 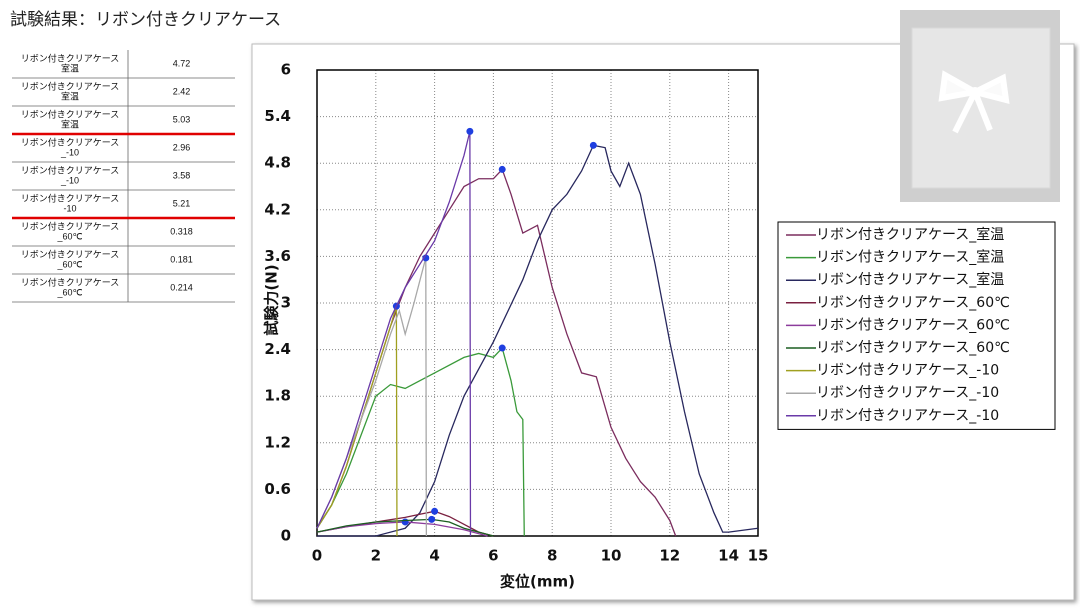 I want to click on y-tick-label: 5.4, so click(x=277, y=116).